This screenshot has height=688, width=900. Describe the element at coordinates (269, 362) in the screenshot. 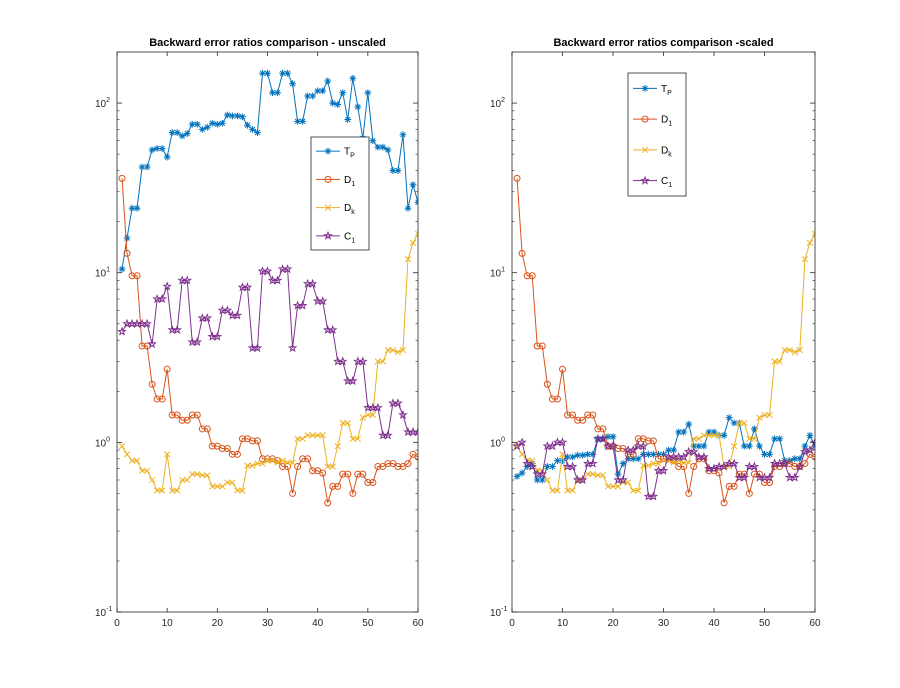

I see `series-line` at that location.